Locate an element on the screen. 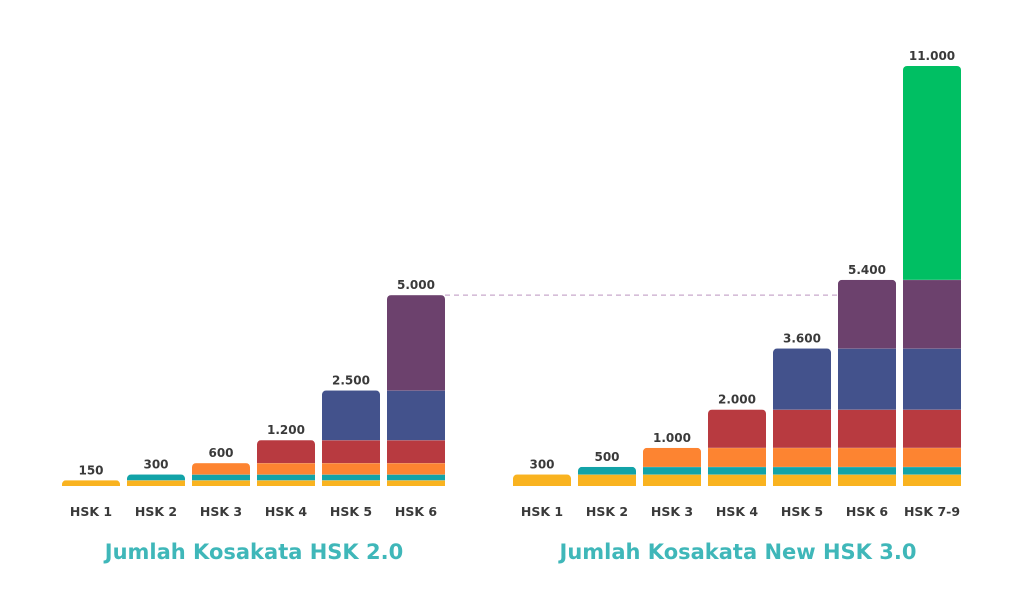 The image size is (1024, 607). value-label: 5.000 is located at coordinates (416, 285).